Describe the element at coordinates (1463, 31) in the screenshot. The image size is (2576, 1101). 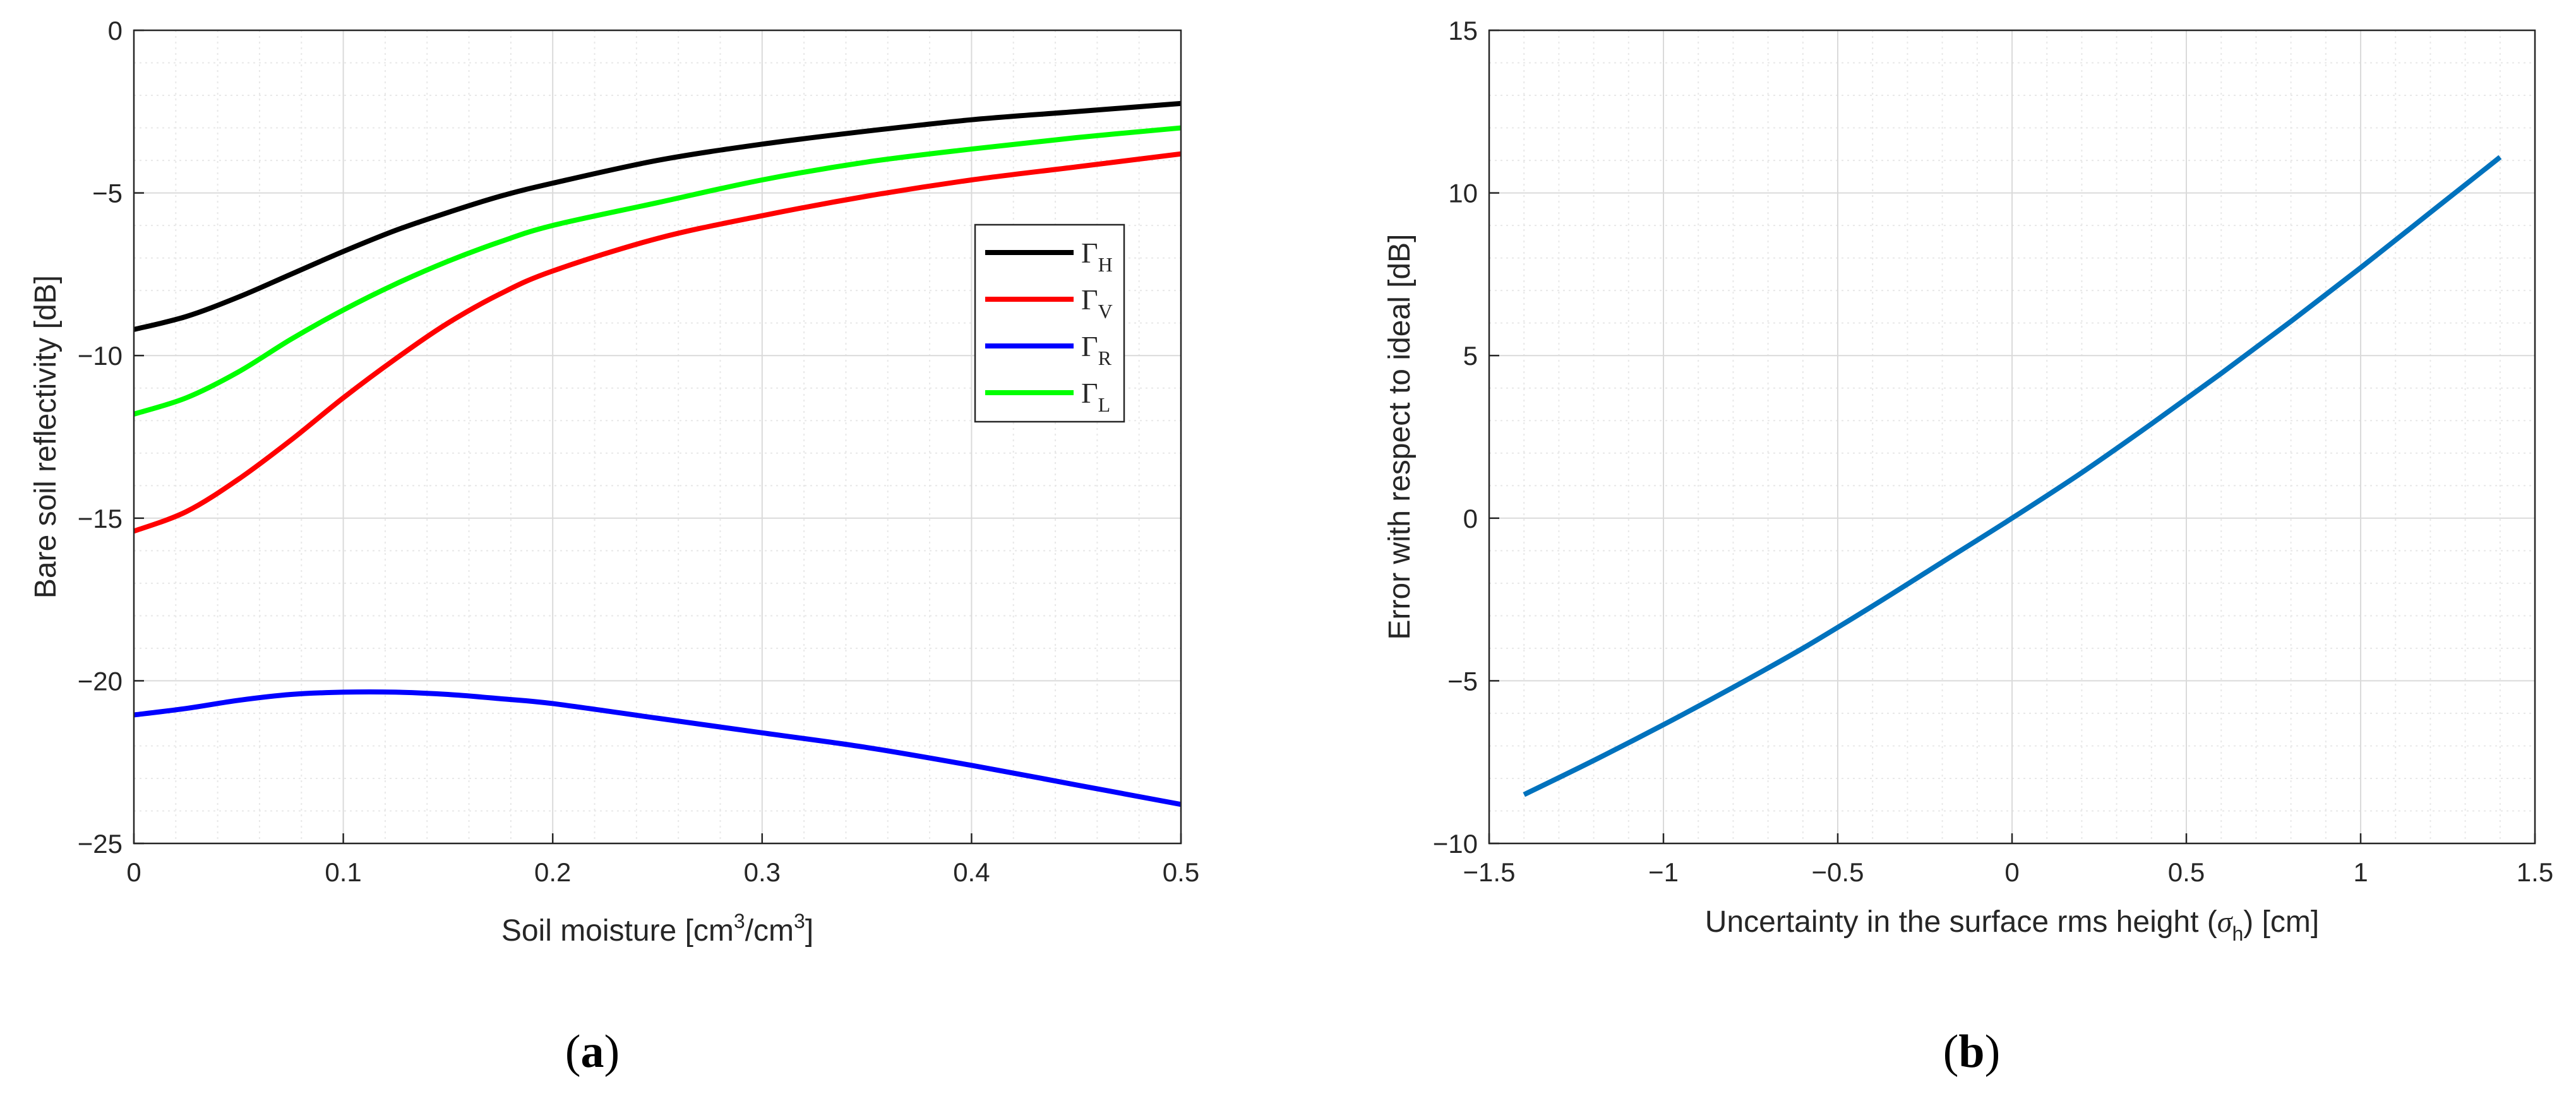
I see `y-tick-label: 15` at that location.